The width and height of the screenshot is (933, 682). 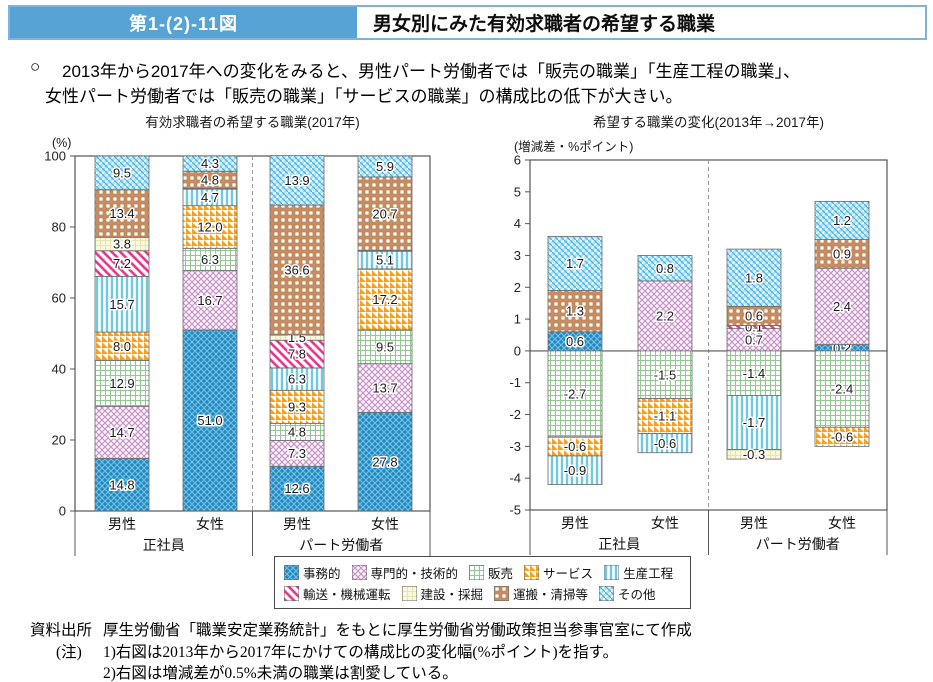 I want to click on source-text: 厚生労働省「職業安定業務統計」をもとに厚生労働省労働政策担当参事官室にて作成, so click(x=397, y=630).